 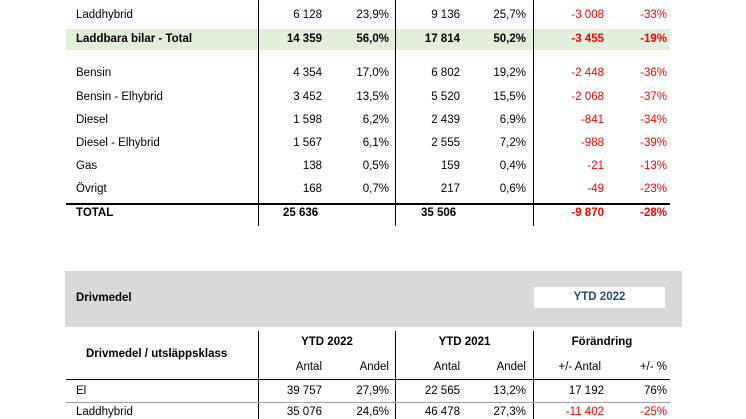 I want to click on count-2022: 14 359, so click(x=304, y=39).